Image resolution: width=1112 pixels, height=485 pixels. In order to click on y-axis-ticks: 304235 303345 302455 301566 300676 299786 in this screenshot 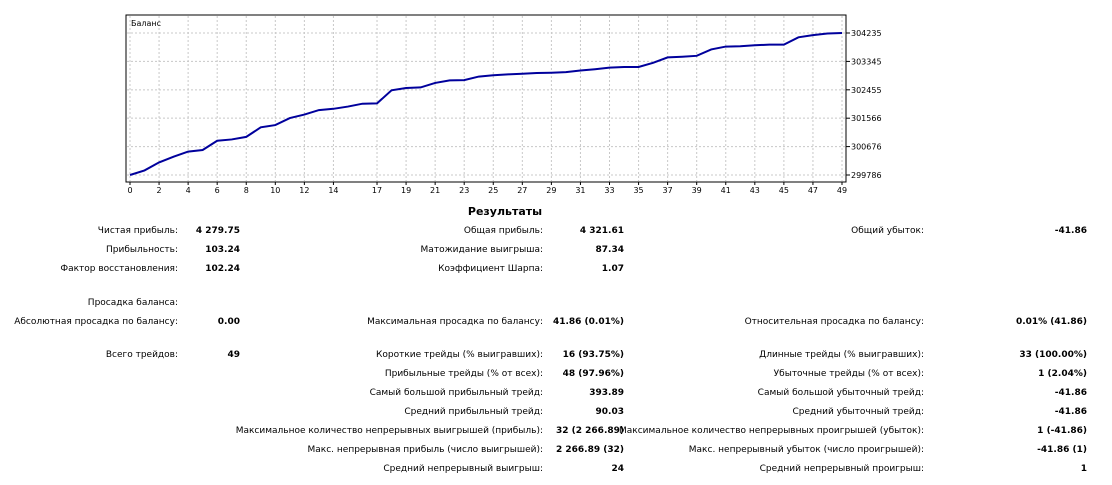, I will do `click(864, 104)`.